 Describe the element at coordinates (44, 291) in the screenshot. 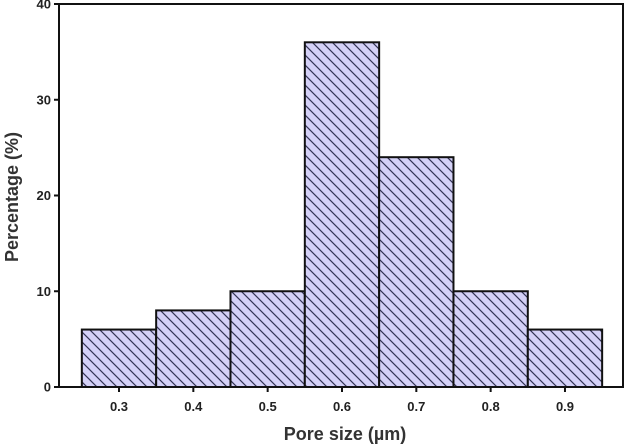

I see `y-tick-label: 10` at that location.